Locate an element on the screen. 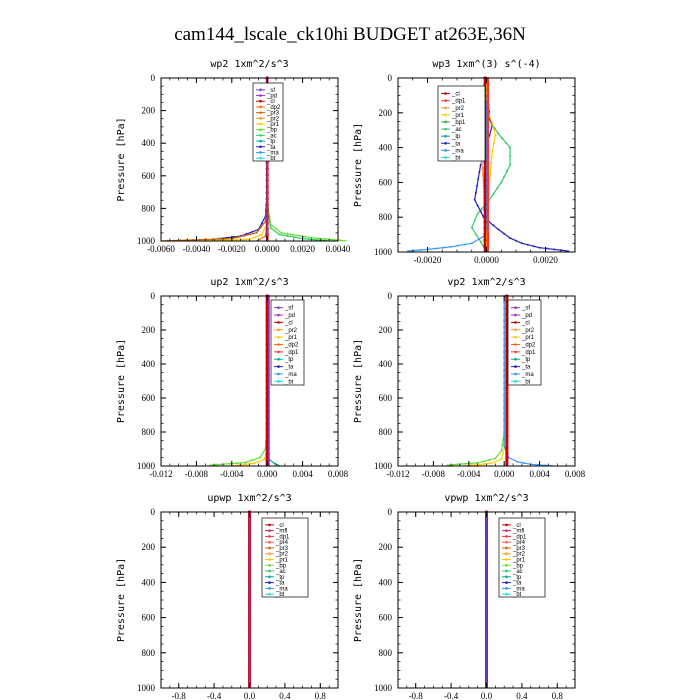 The height and width of the screenshot is (700, 700). x-tick-label: -0.4 is located at coordinates (451, 695).